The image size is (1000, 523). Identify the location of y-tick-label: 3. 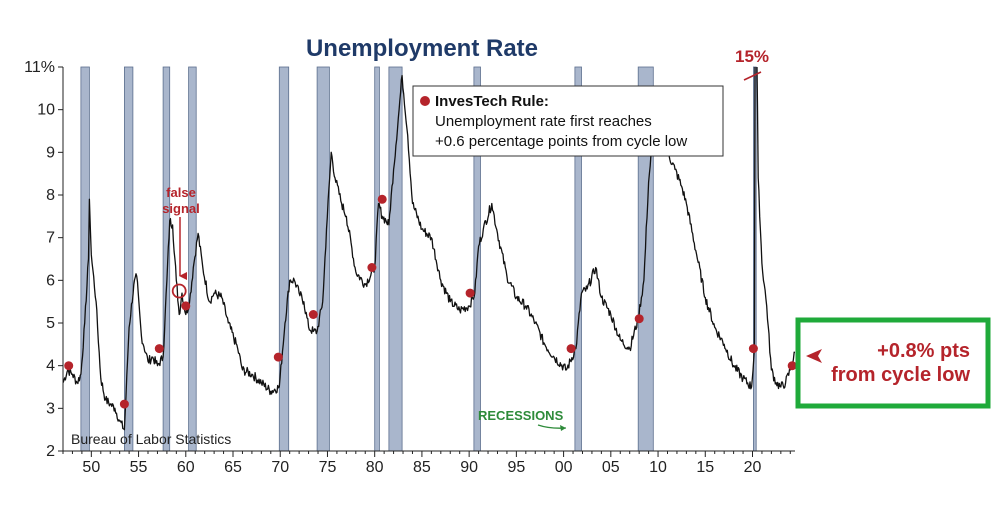
(50, 408).